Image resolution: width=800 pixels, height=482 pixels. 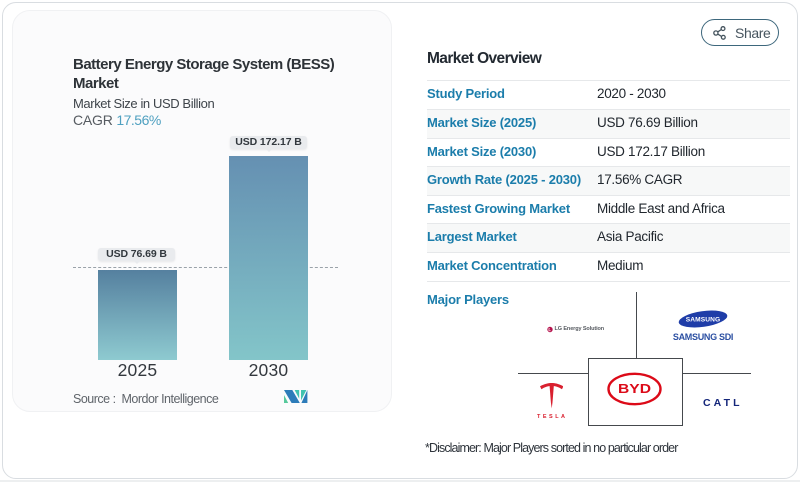 I want to click on svg-text: SAMSUNG, so click(x=703, y=319).